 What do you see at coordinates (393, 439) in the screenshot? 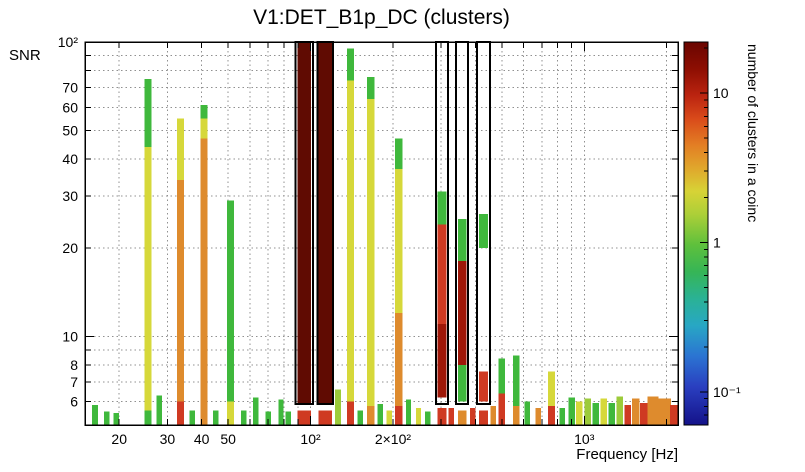
I see `x-tick-label: 2×10²` at bounding box center [393, 439].